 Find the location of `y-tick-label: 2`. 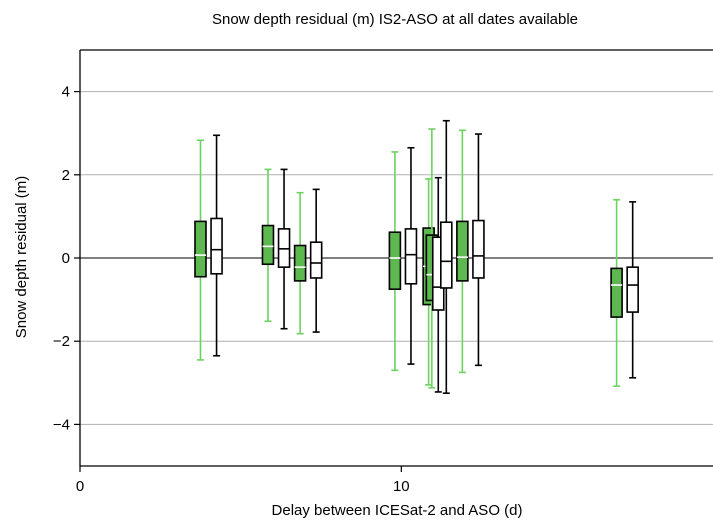

y-tick-label: 2 is located at coordinates (66, 175).